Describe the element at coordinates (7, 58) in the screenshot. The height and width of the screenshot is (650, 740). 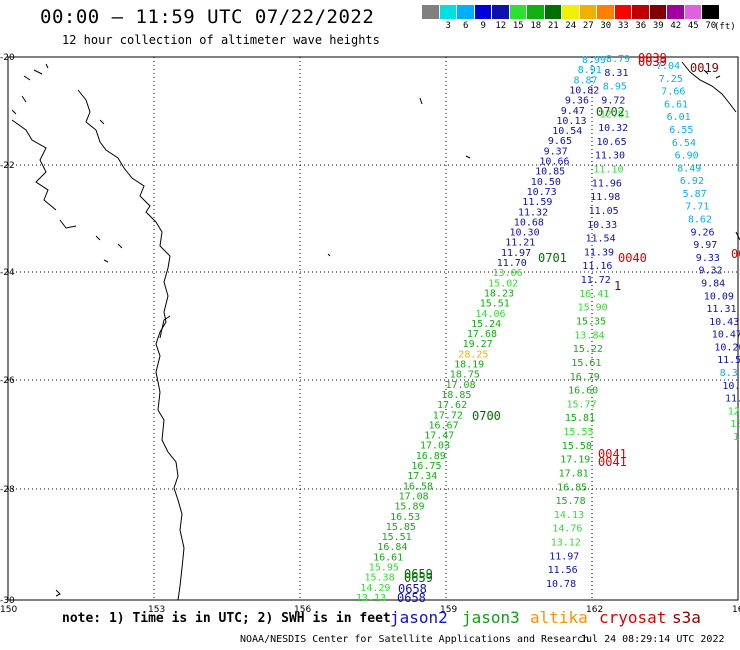
I see `lat-tick-label: -20` at that location.